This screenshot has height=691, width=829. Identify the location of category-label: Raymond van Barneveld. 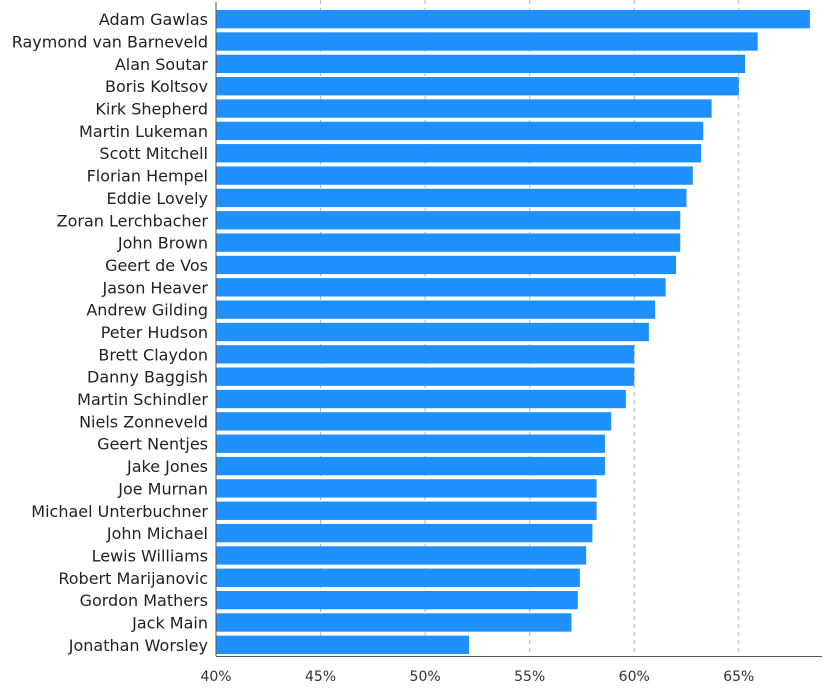
(110, 42).